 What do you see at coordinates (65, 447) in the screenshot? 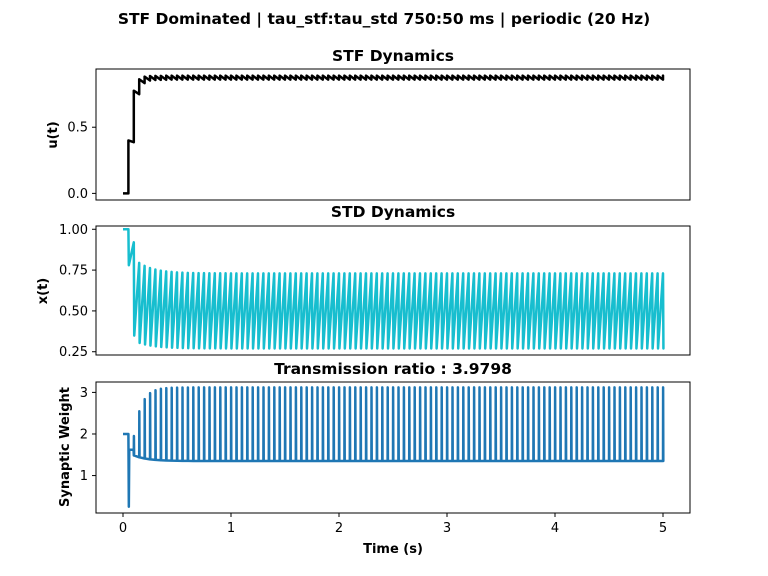
I see `weight-panel-ylabel: Synaptic Weight` at bounding box center [65, 447].